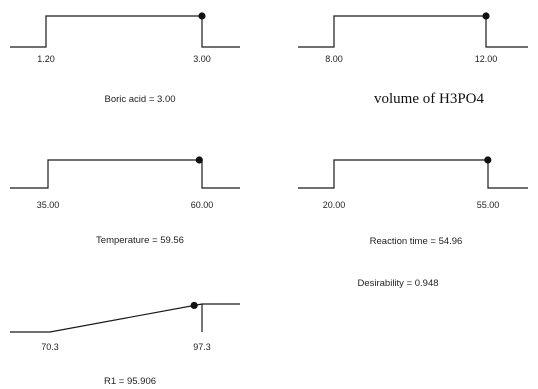  Describe the element at coordinates (202, 59) in the screenshot. I see `tick-label-high: 3.00` at that location.